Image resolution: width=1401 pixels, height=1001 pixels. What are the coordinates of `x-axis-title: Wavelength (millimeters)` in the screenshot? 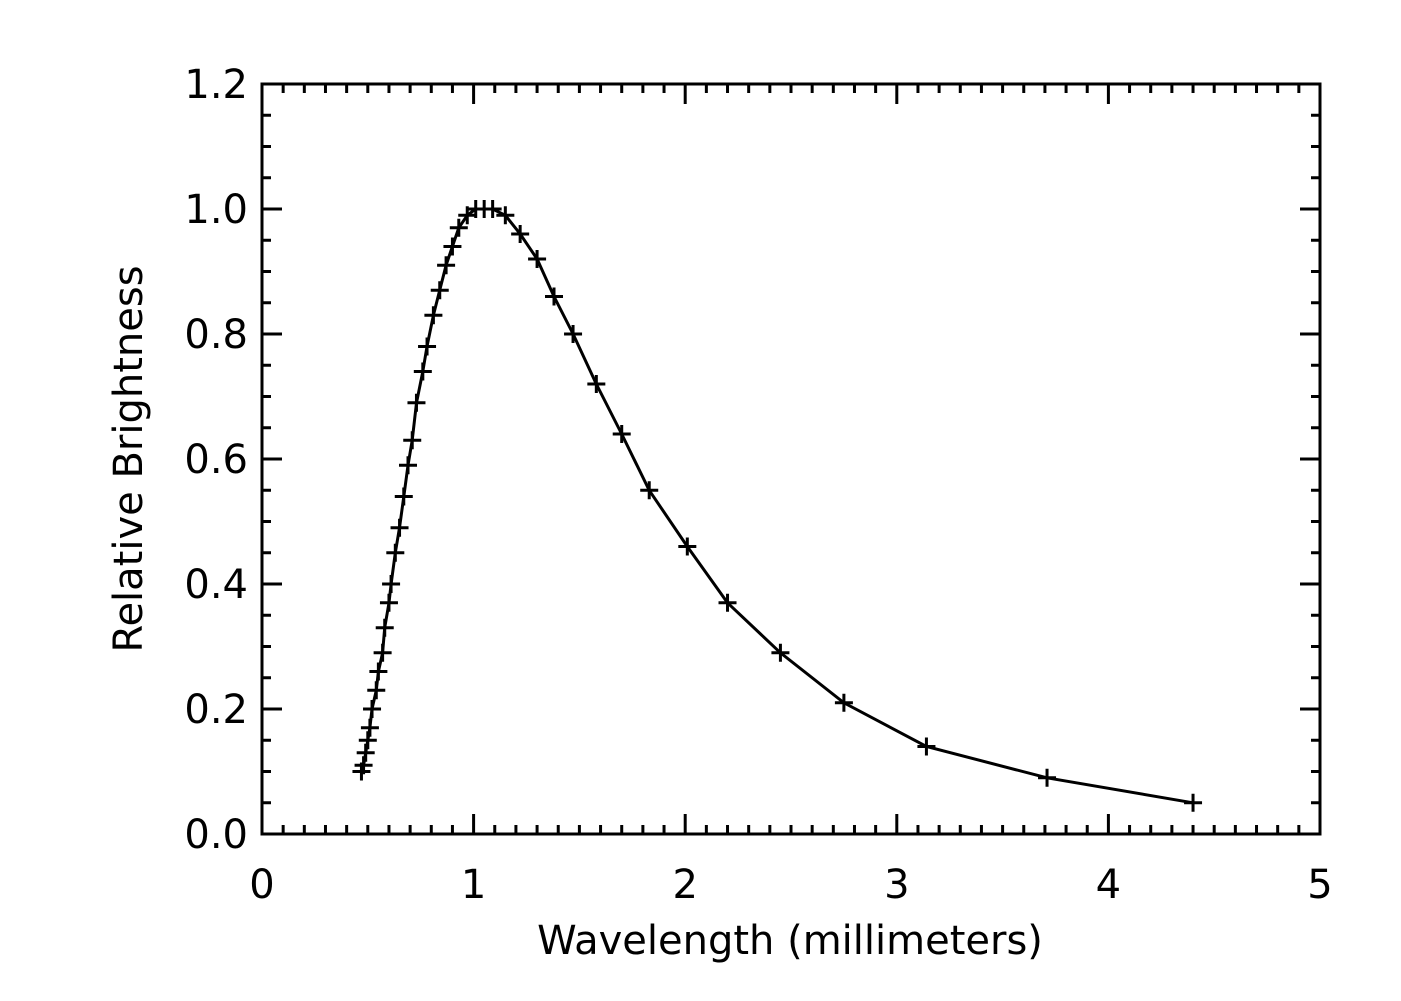 It's located at (790, 941).